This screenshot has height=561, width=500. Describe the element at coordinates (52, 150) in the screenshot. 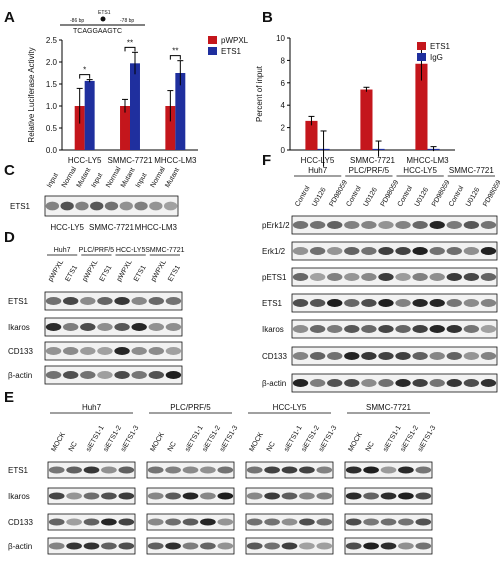

I see `y-tick-label: 0.0` at that location.